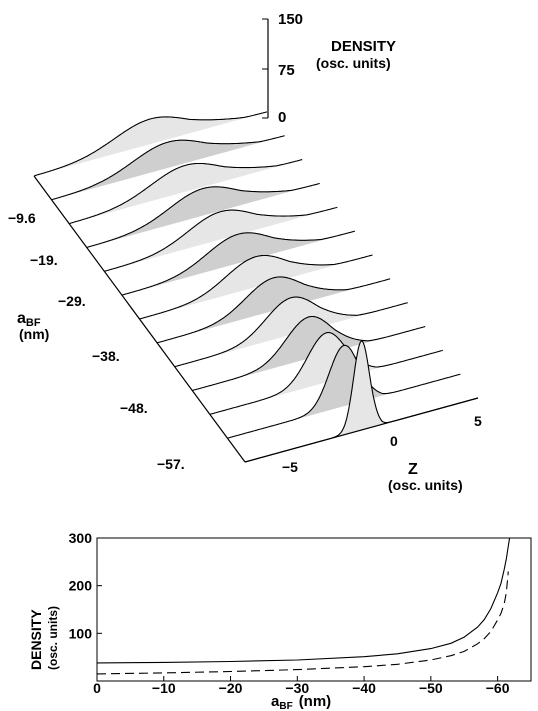 This screenshot has height=711, width=538. Describe the element at coordinates (290, 467) in the screenshot. I see `z-tick-label-minus5: −5` at that location.